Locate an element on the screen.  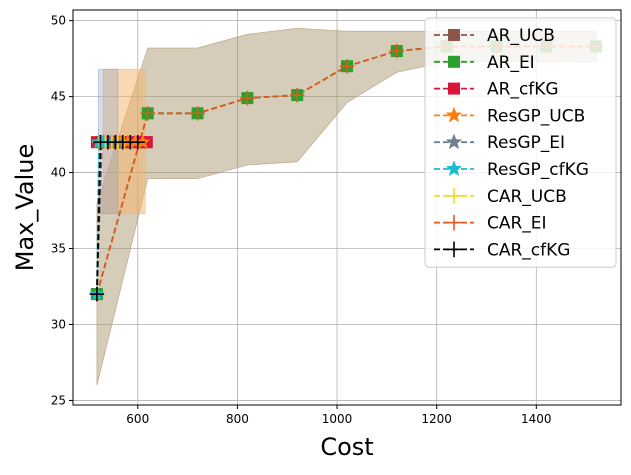
y-tick-label: 40 is located at coordinates (58, 173).